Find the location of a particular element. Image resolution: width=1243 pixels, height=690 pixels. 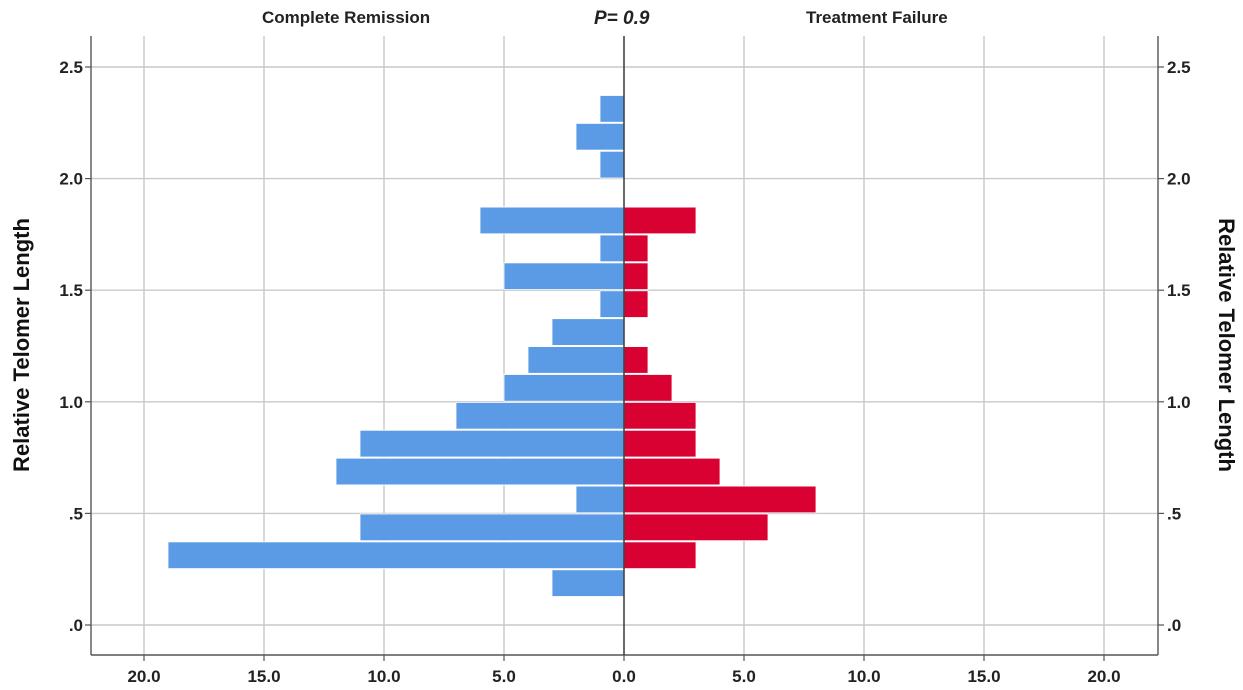

right-panel-title: Treatment Failure is located at coordinates (877, 17).